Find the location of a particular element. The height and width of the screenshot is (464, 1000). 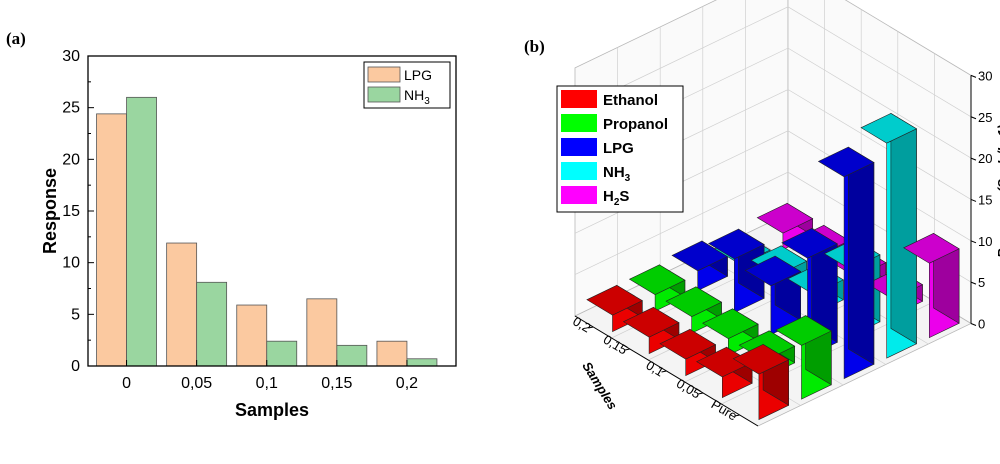

legend: LPG NH3 is located at coordinates (407, 85).